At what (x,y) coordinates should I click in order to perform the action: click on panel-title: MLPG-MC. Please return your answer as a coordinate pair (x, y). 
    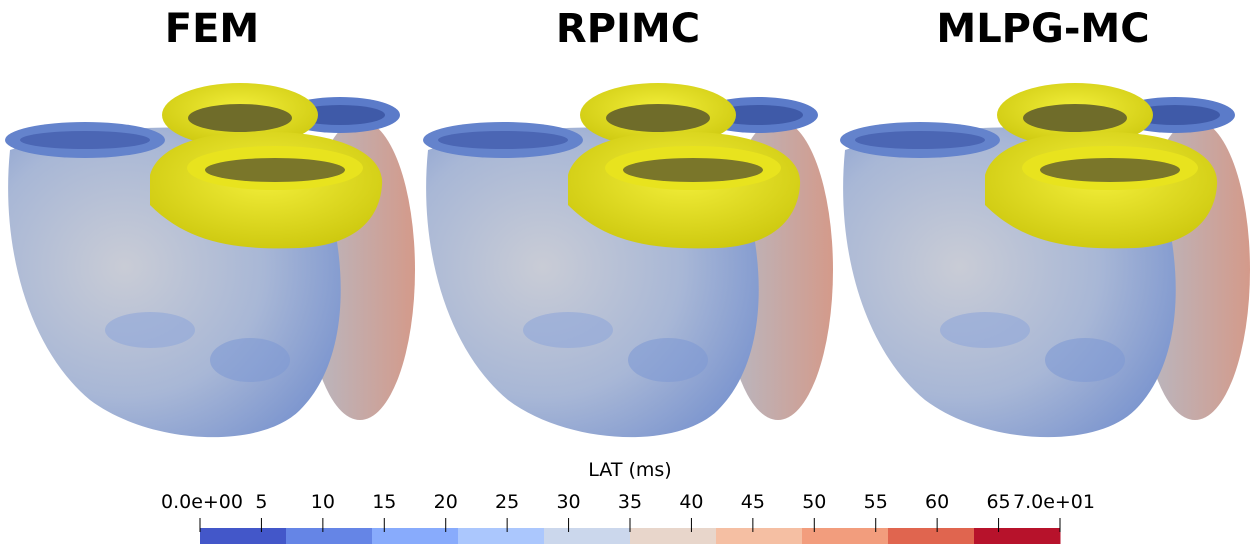
    Looking at the image, I should click on (1042, 29).